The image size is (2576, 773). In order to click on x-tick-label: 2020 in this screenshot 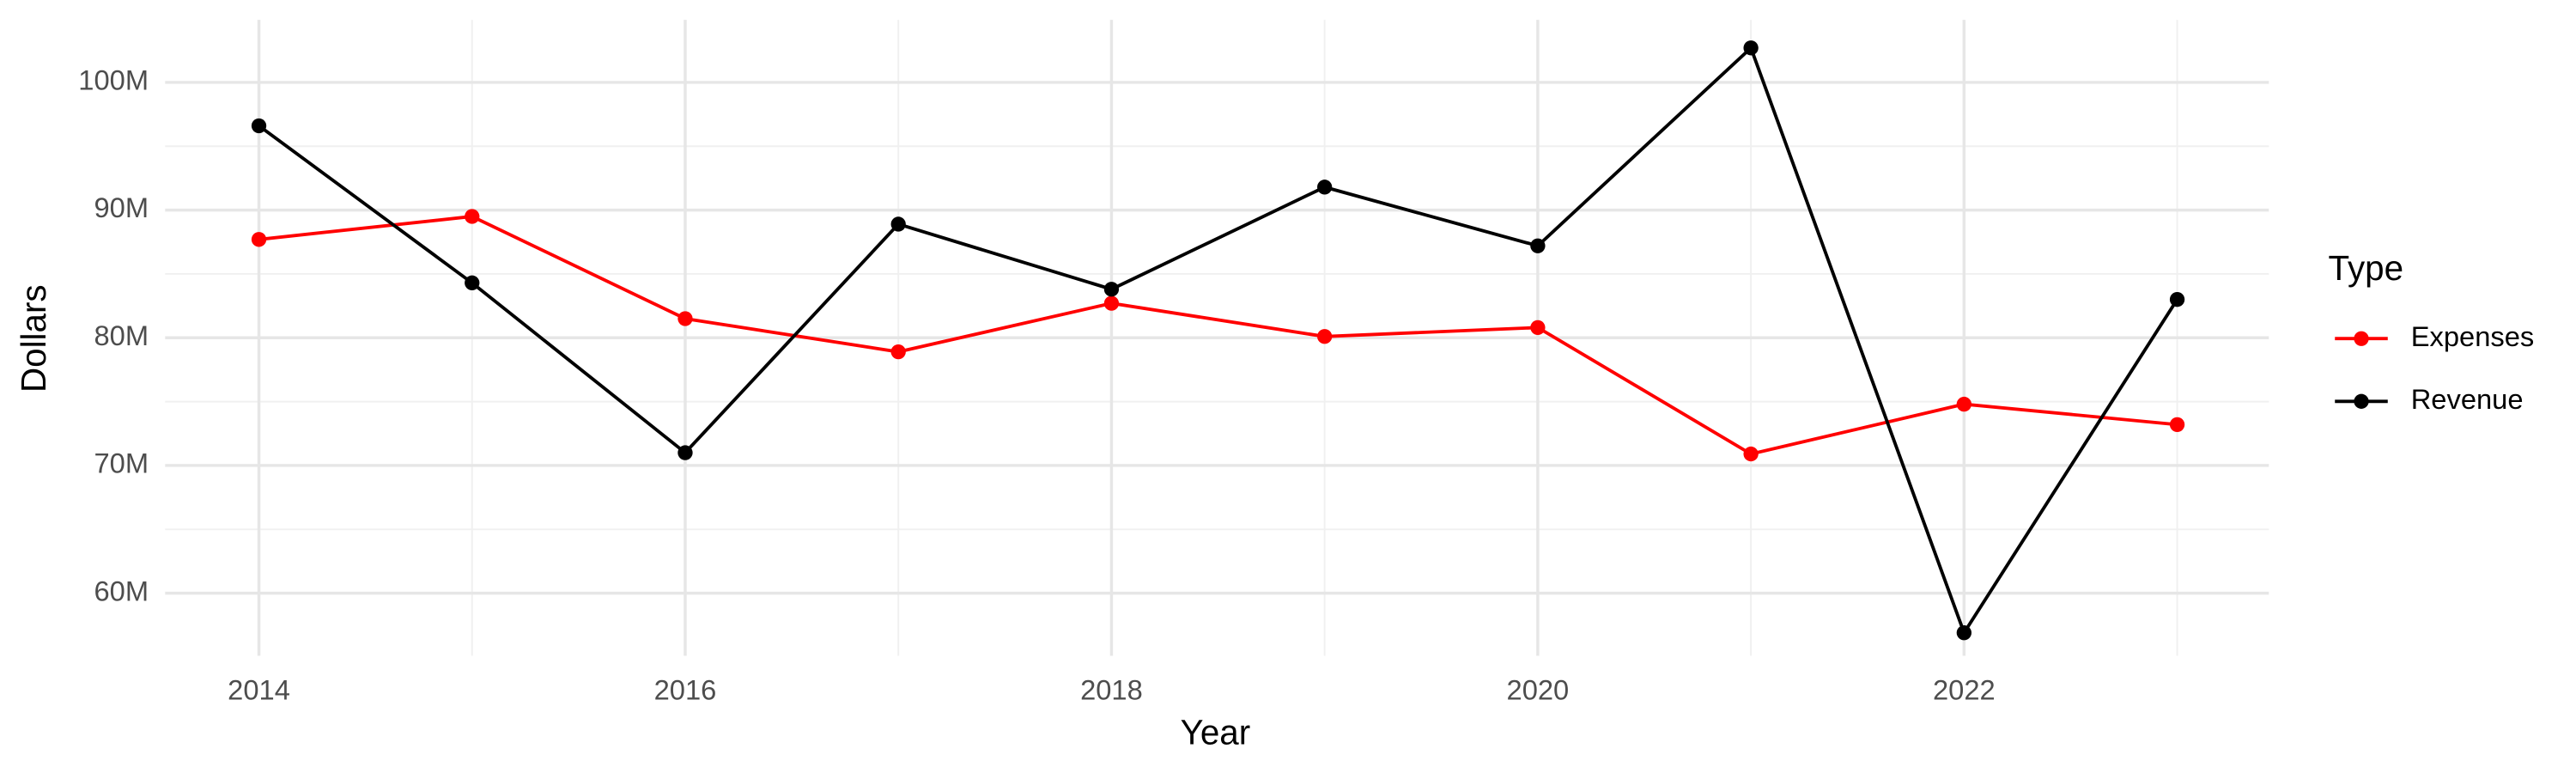, I will do `click(1539, 689)`.